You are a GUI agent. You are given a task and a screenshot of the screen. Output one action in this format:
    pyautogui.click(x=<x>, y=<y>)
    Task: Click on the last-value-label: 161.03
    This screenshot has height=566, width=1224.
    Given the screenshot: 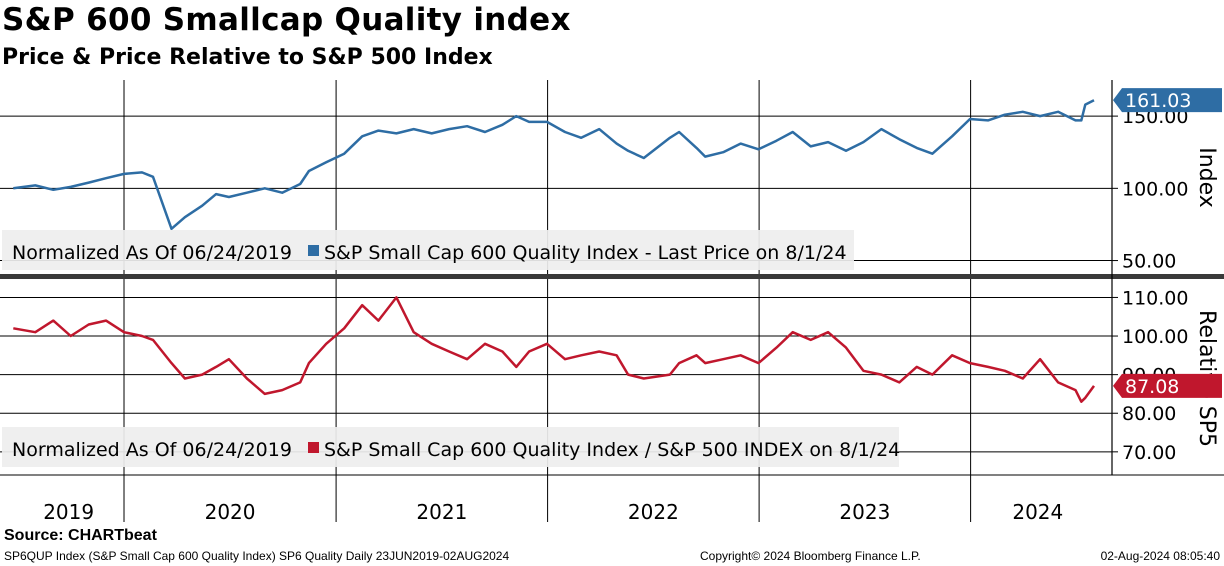 What is the action you would take?
    pyautogui.click(x=1158, y=101)
    